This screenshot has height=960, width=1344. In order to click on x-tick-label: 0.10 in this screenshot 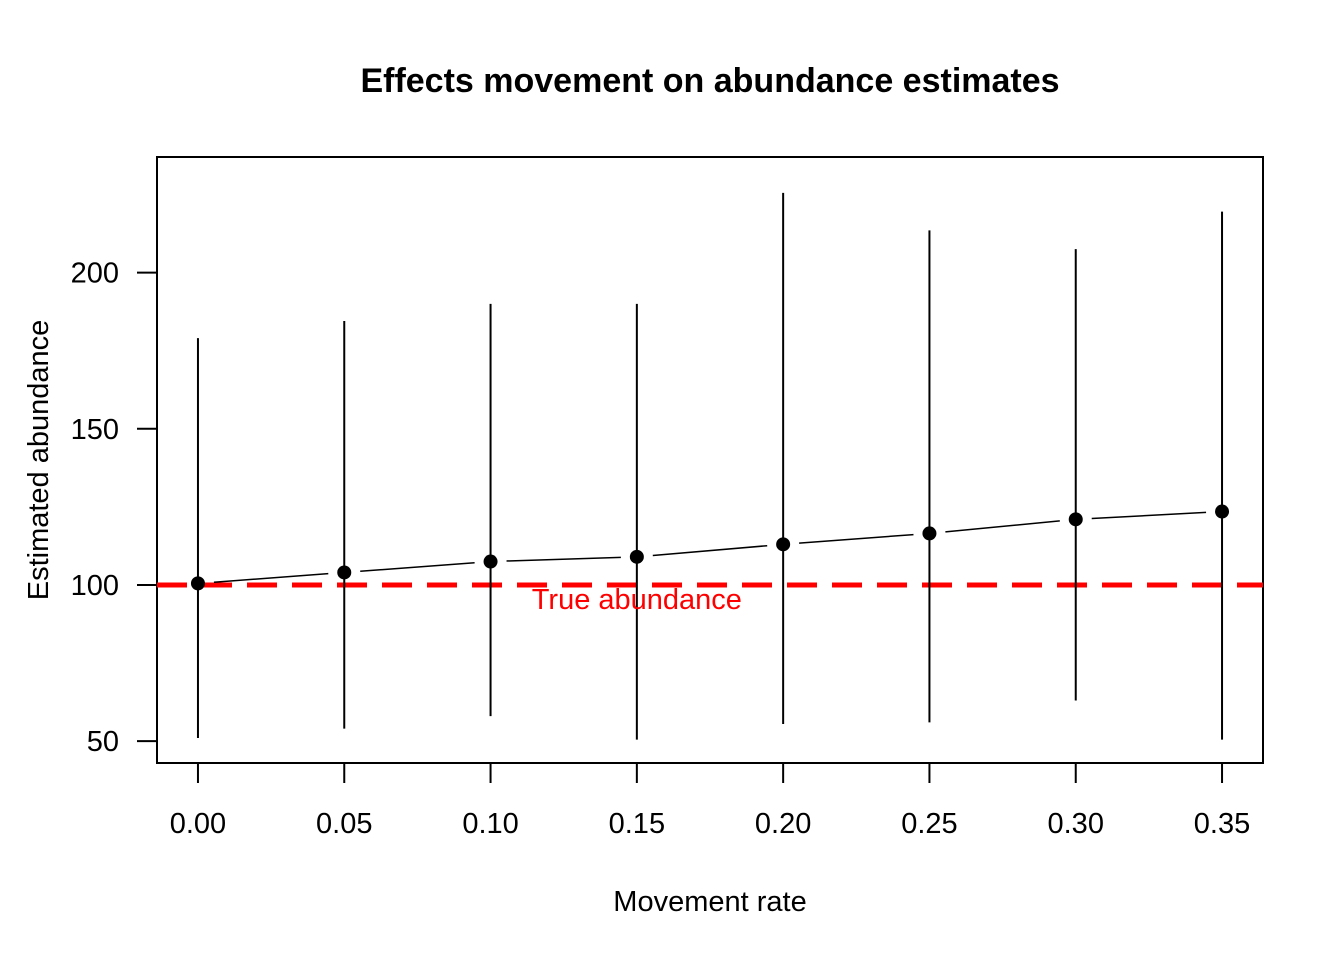, I will do `click(490, 824)`.